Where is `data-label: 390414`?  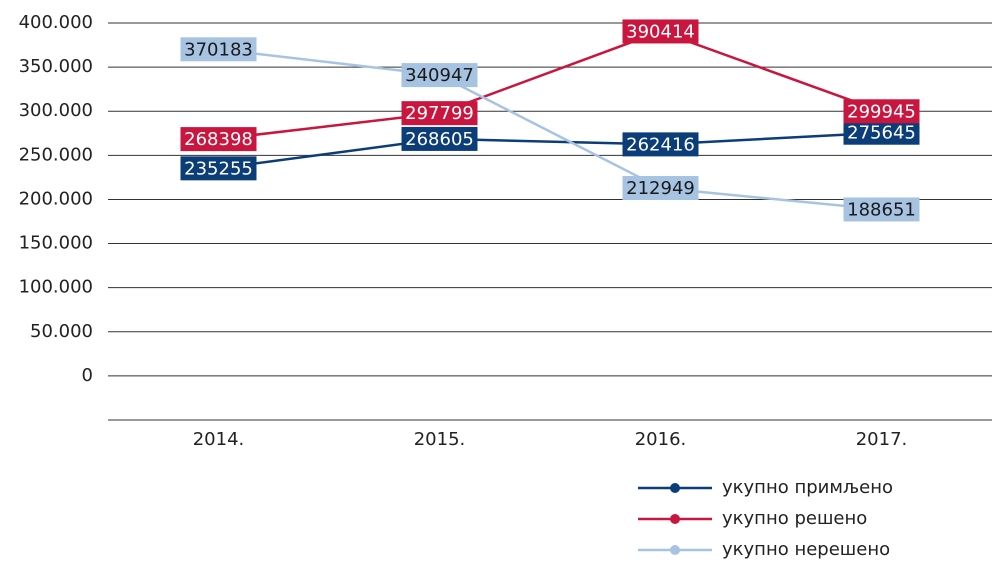
data-label: 390414 is located at coordinates (660, 31).